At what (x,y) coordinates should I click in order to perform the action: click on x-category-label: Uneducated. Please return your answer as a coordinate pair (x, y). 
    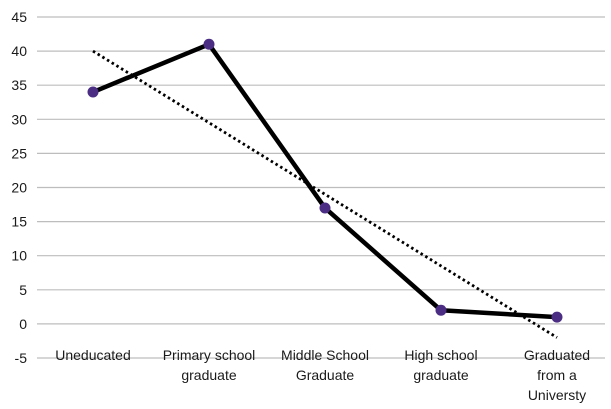
    Looking at the image, I should click on (93, 355).